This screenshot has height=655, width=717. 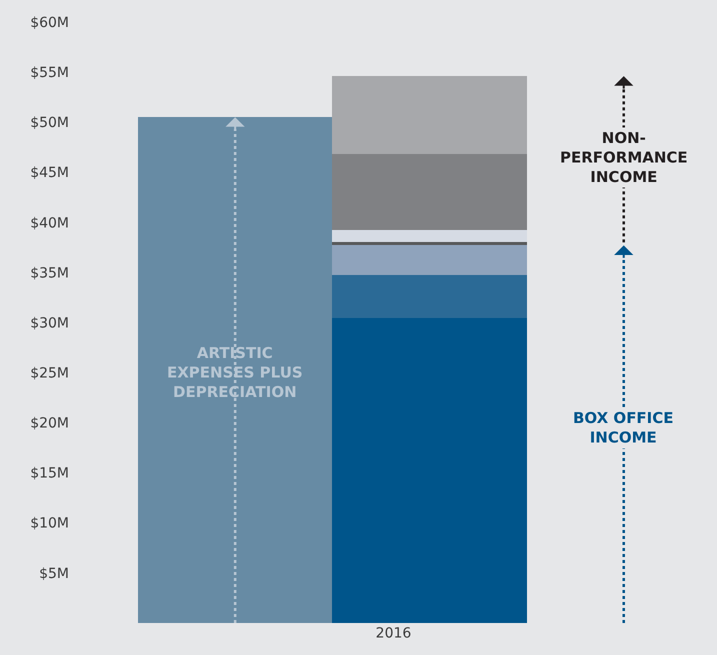 What do you see at coordinates (49, 273) in the screenshot?
I see `y-tick-label: $35M` at bounding box center [49, 273].